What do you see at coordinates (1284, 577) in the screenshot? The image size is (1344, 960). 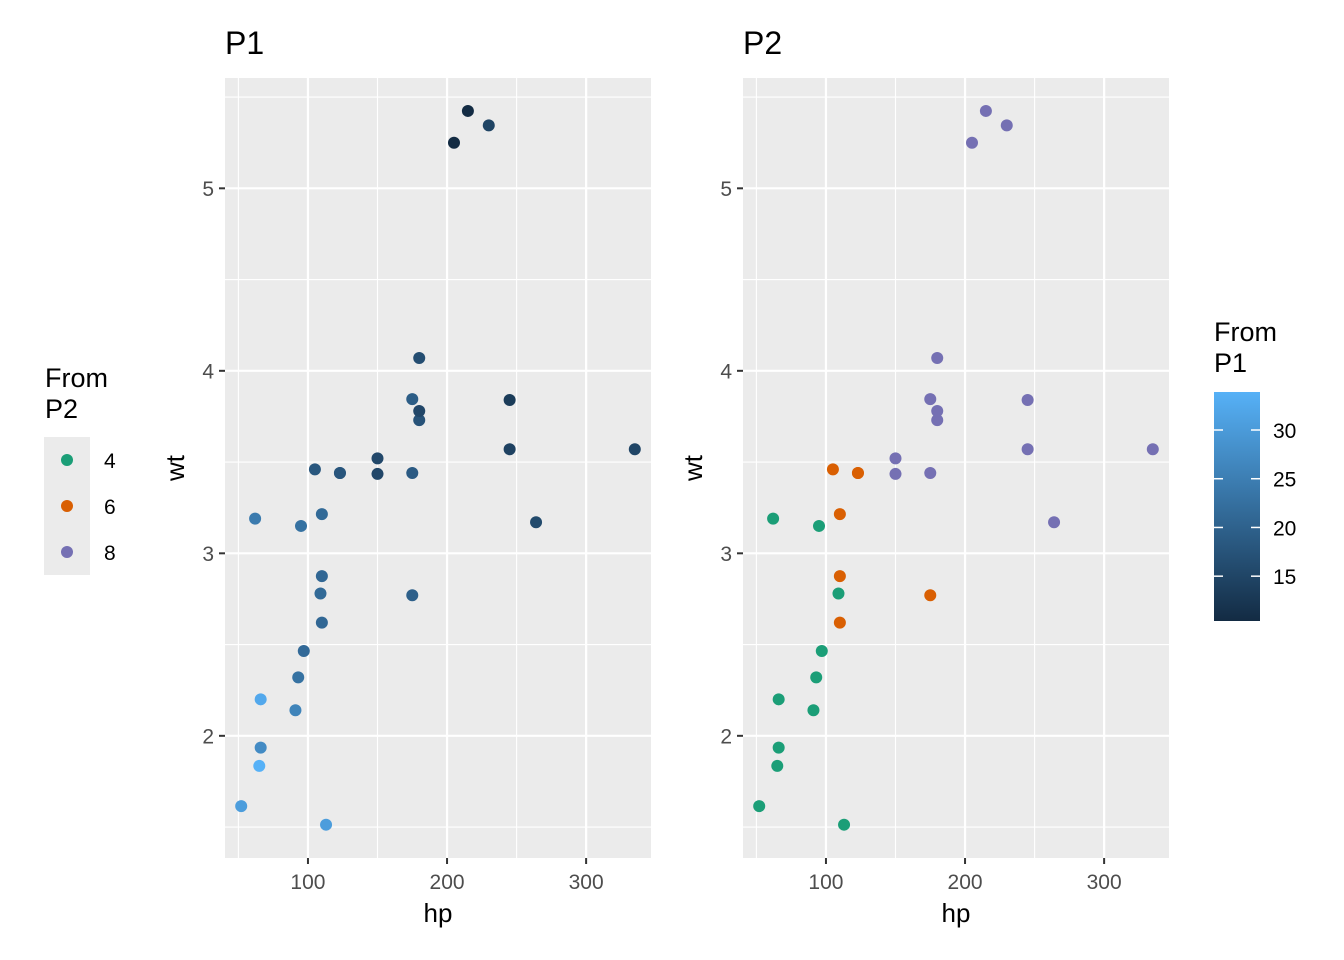 I see `colorbar-label: 15` at bounding box center [1284, 577].